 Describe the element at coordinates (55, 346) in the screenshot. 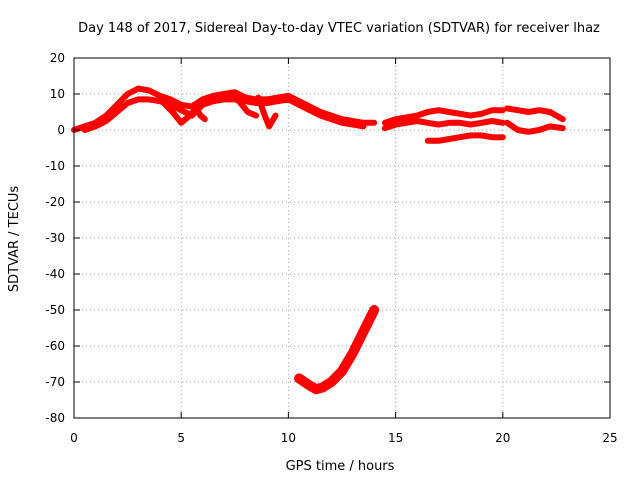

I see `y-tick-label: -60` at that location.